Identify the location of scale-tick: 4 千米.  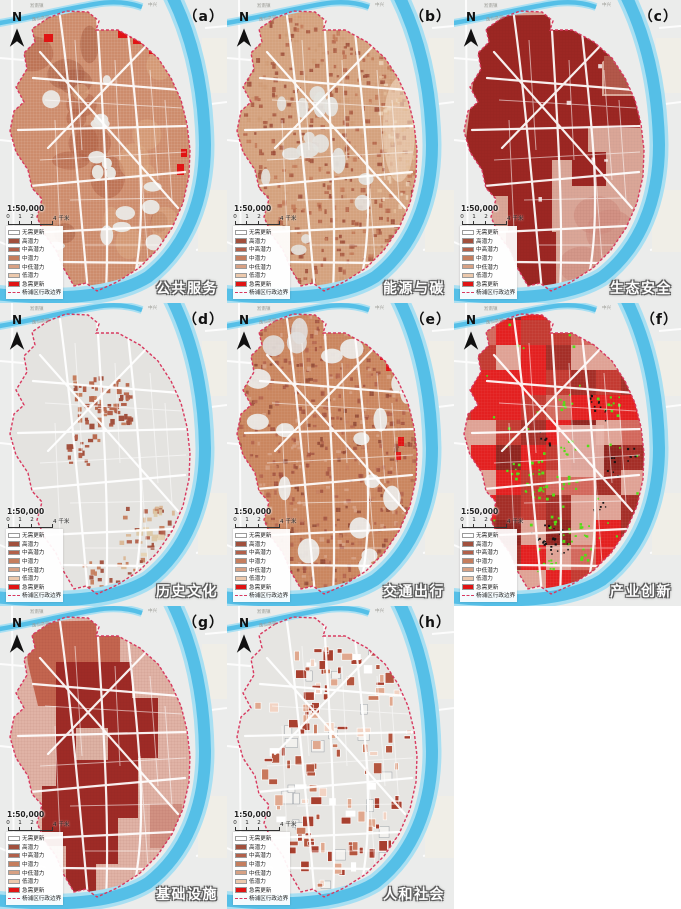
(288, 825).